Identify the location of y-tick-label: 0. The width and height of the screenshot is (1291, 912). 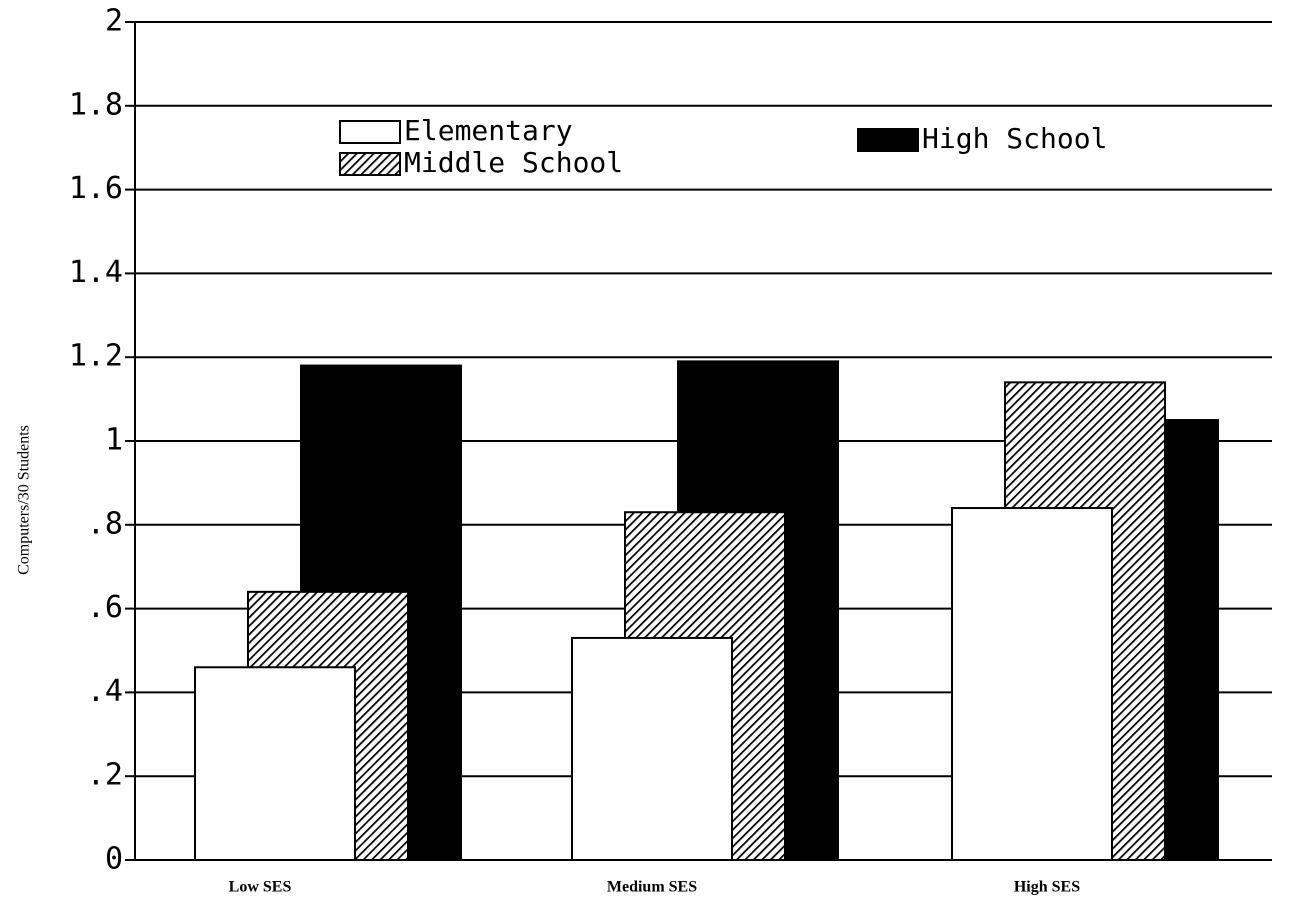
(114, 859).